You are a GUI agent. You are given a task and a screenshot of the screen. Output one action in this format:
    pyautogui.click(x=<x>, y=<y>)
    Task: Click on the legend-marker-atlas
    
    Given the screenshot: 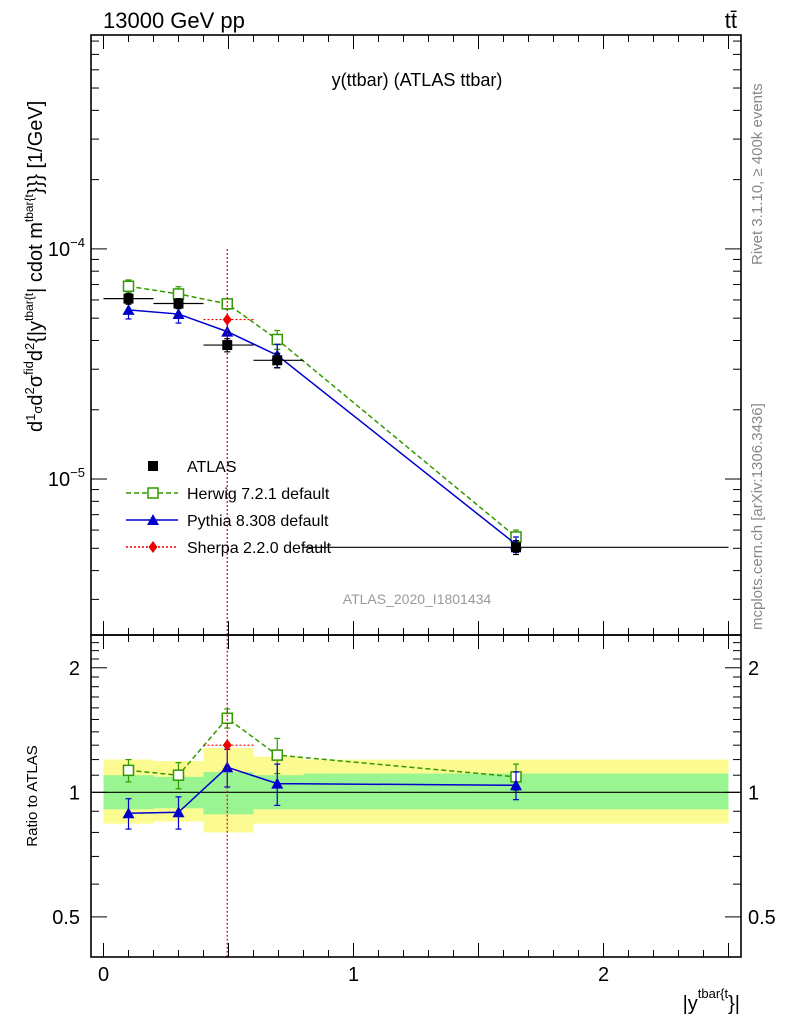 What is the action you would take?
    pyautogui.click(x=153, y=466)
    